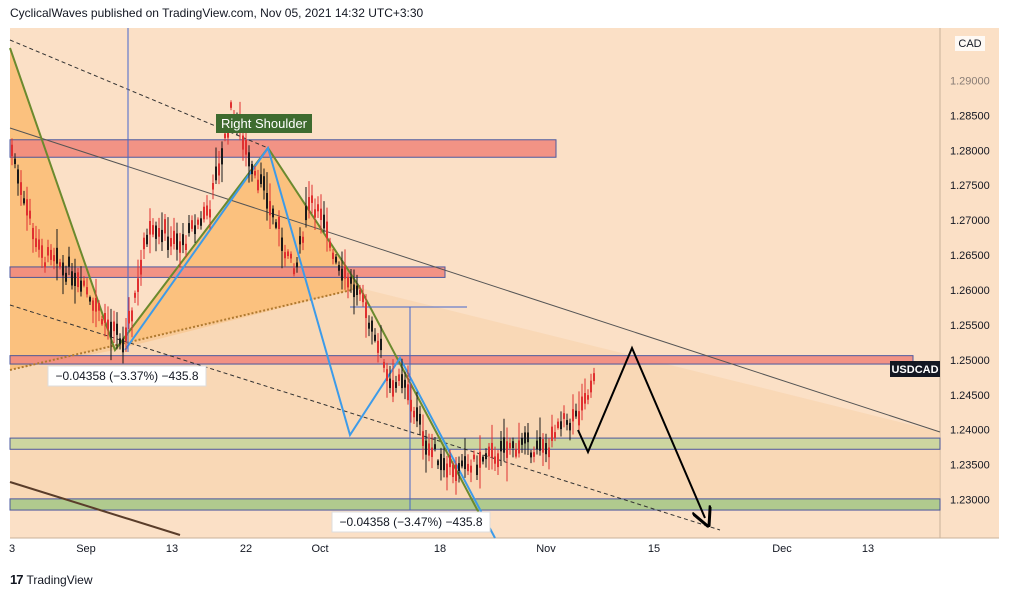 The image size is (1009, 598). I want to click on price-tick-label: 1.25000, so click(970, 361).